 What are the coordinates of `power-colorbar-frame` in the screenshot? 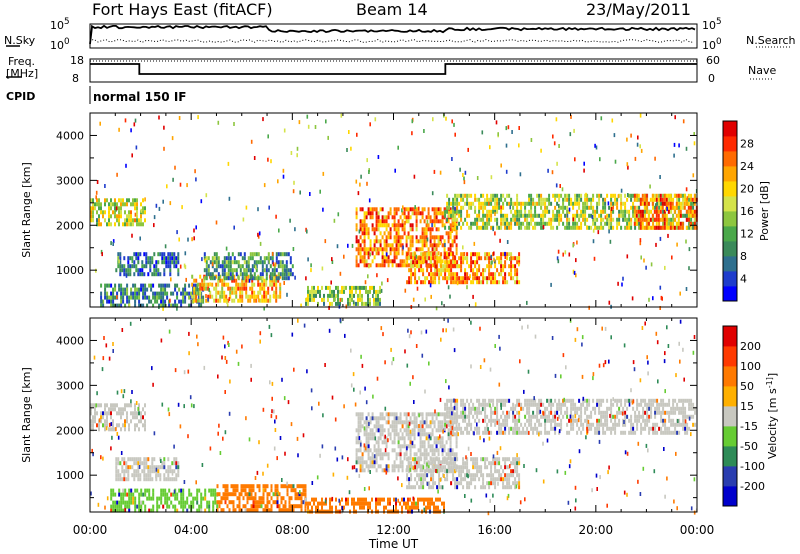 It's located at (730, 211).